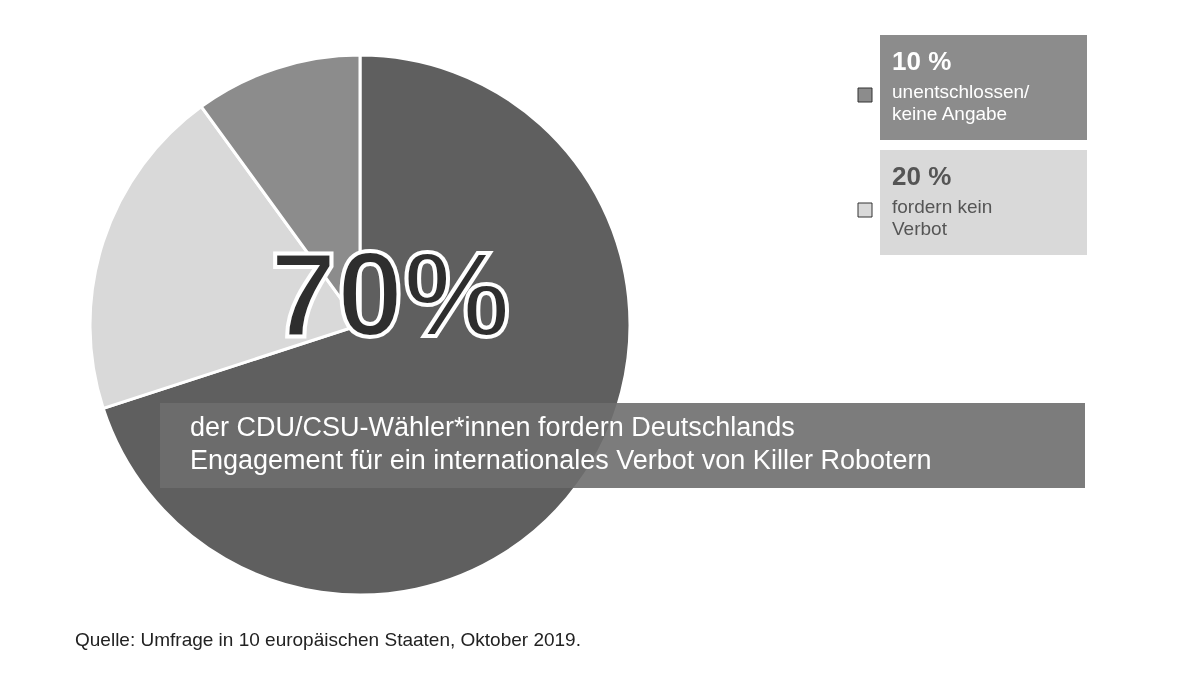 The image size is (1200, 675). I want to click on slice-label: der CDU/CSU-Wähler*innen fordern Deutschlands Engagement für ein internationales Verbot von Killer Robotern, so click(561, 443).